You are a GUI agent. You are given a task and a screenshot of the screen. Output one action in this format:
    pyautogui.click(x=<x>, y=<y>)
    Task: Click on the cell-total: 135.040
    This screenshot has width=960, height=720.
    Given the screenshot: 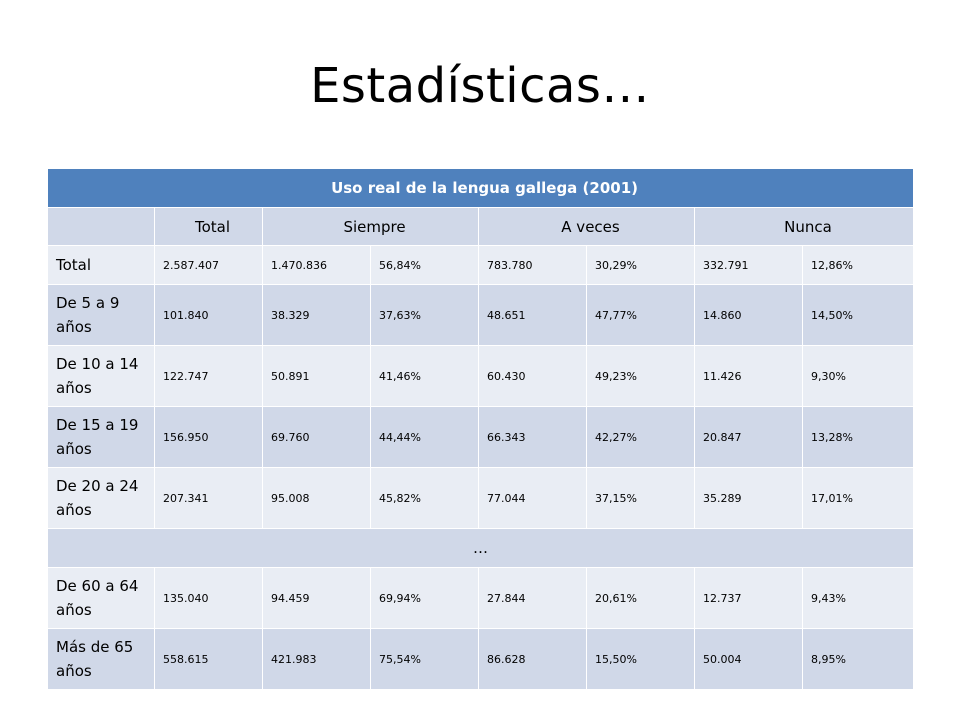 What is the action you would take?
    pyautogui.click(x=208, y=598)
    